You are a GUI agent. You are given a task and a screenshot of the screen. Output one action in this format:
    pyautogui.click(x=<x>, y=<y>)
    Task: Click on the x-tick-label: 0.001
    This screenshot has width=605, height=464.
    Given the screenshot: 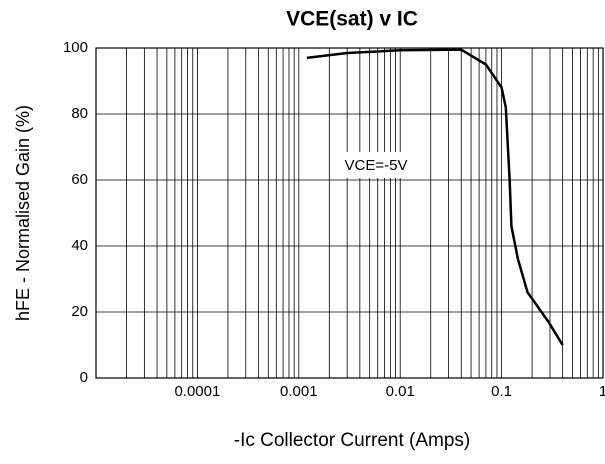 What is the action you would take?
    pyautogui.click(x=299, y=391)
    